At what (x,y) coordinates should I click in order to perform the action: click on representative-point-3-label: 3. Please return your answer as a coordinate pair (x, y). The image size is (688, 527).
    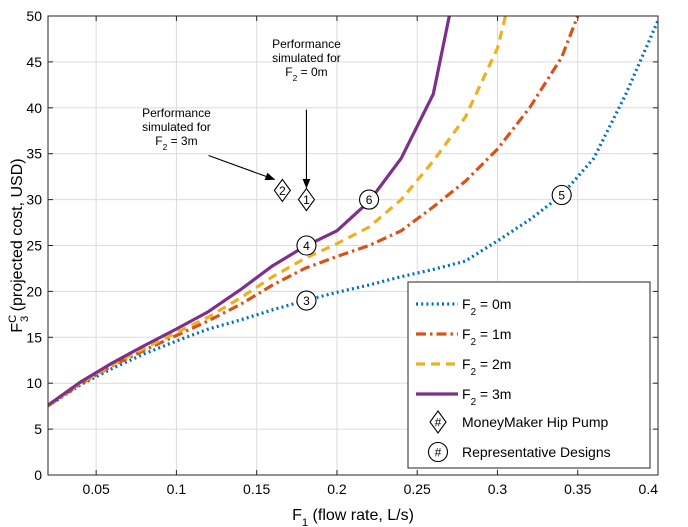
    Looking at the image, I should click on (306, 301).